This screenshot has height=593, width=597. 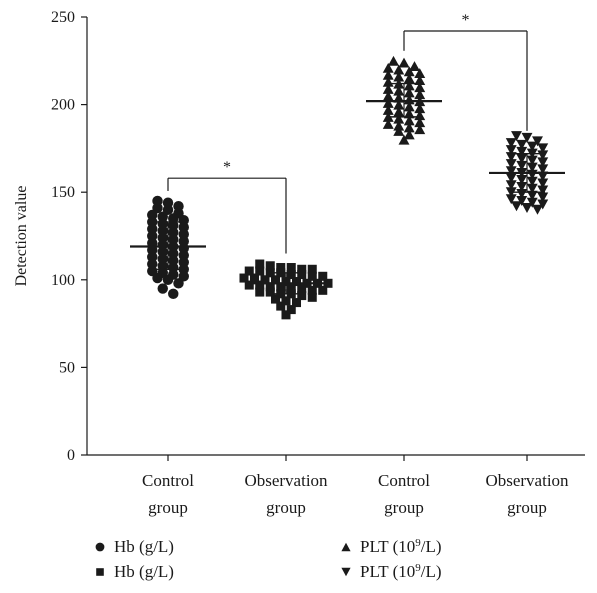 I want to click on y-tick-label: 50, so click(x=67, y=367).